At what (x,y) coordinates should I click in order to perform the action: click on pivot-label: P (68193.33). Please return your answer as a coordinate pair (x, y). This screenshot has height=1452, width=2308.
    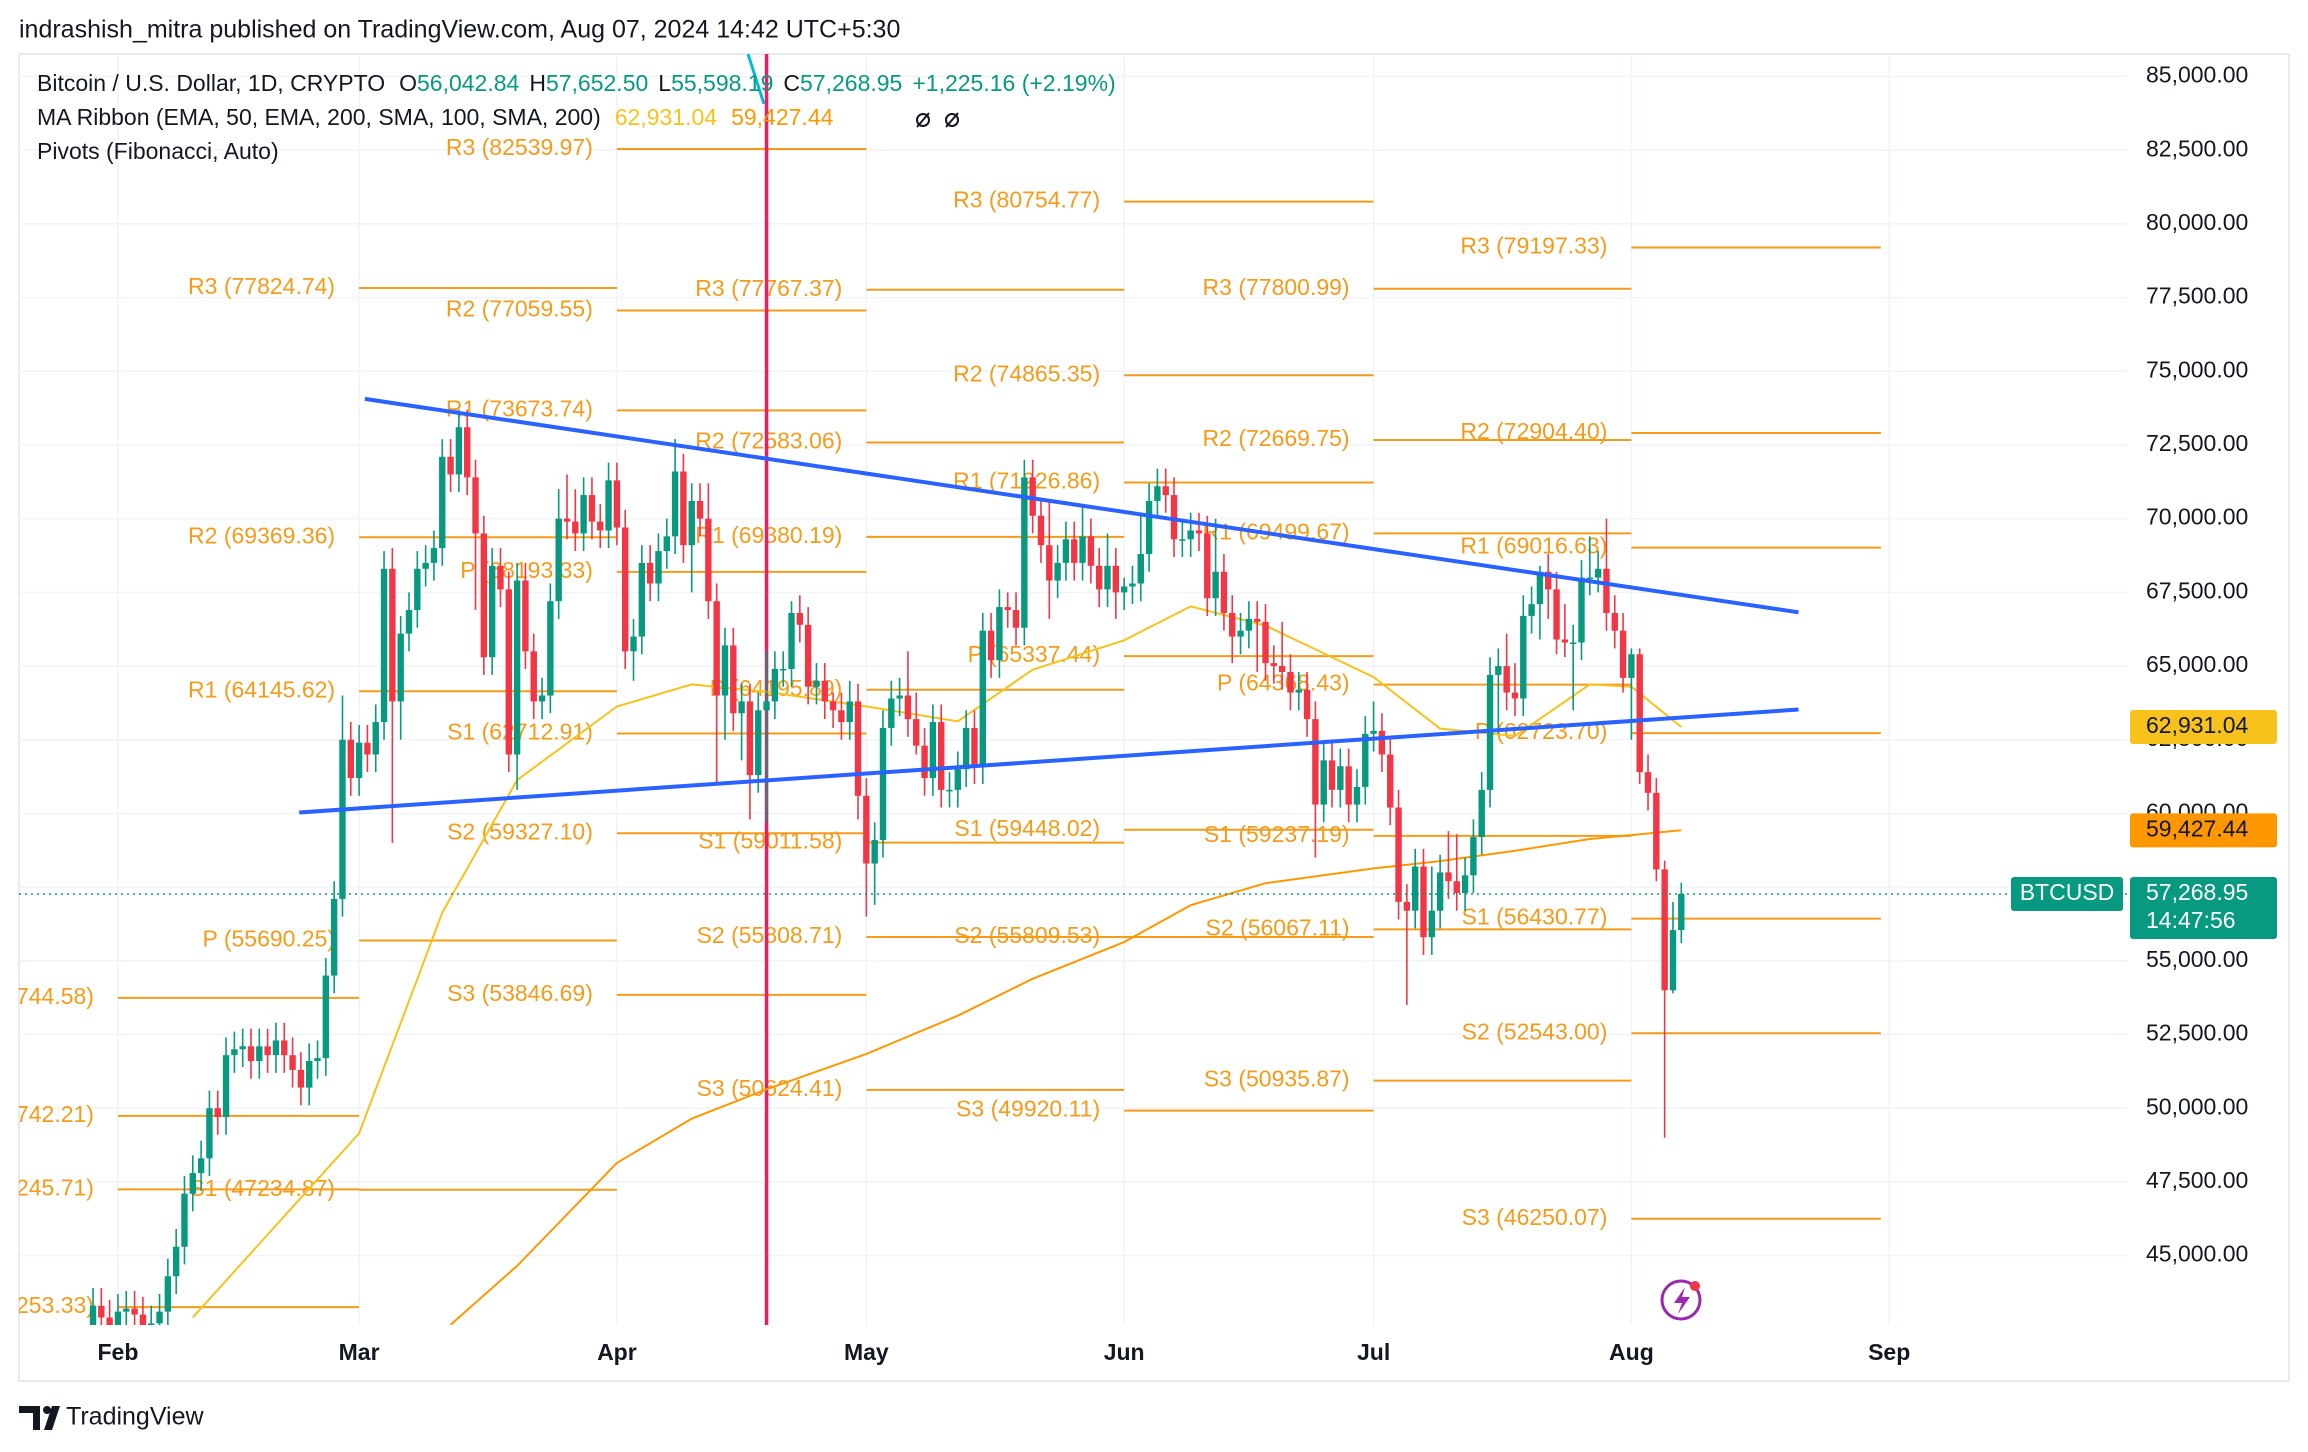
    Looking at the image, I should click on (526, 570).